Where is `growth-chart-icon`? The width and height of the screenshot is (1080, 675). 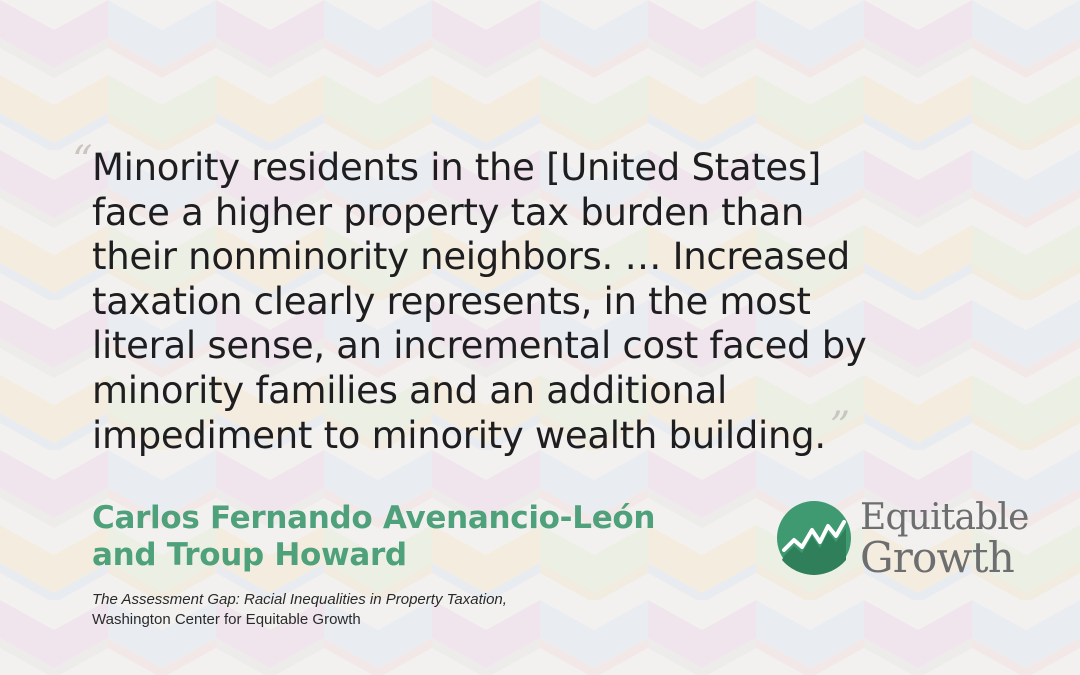 growth-chart-icon is located at coordinates (814, 538).